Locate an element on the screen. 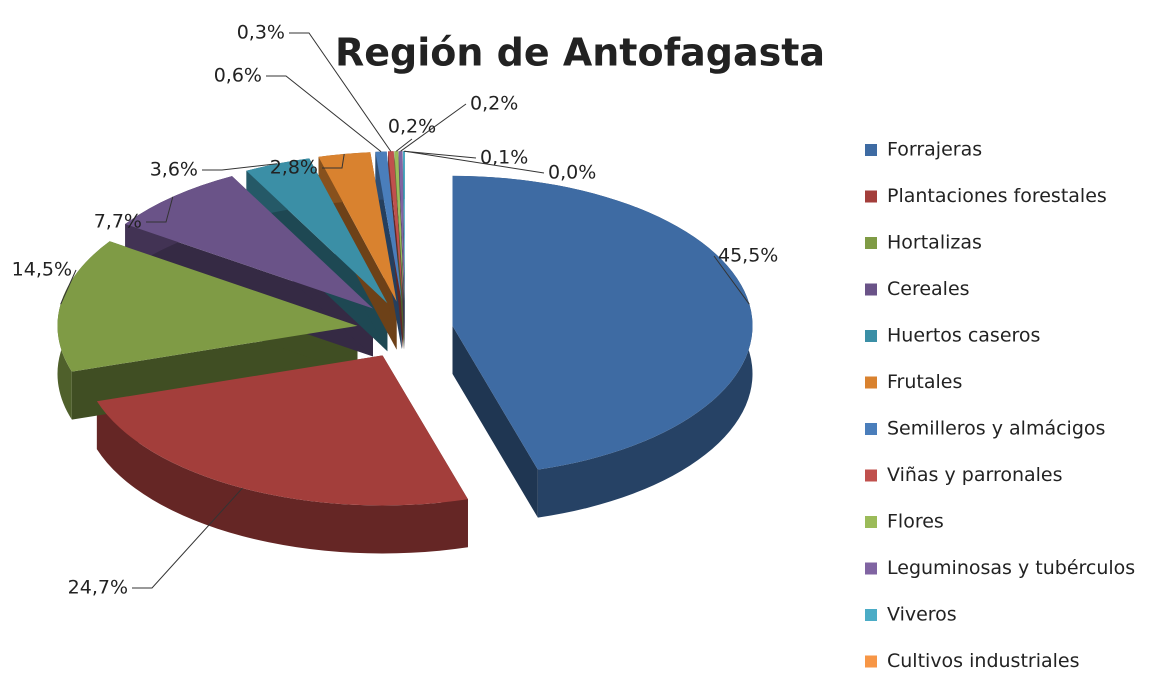 The height and width of the screenshot is (677, 1159). legend-label: Cultivos industriales is located at coordinates (983, 661).